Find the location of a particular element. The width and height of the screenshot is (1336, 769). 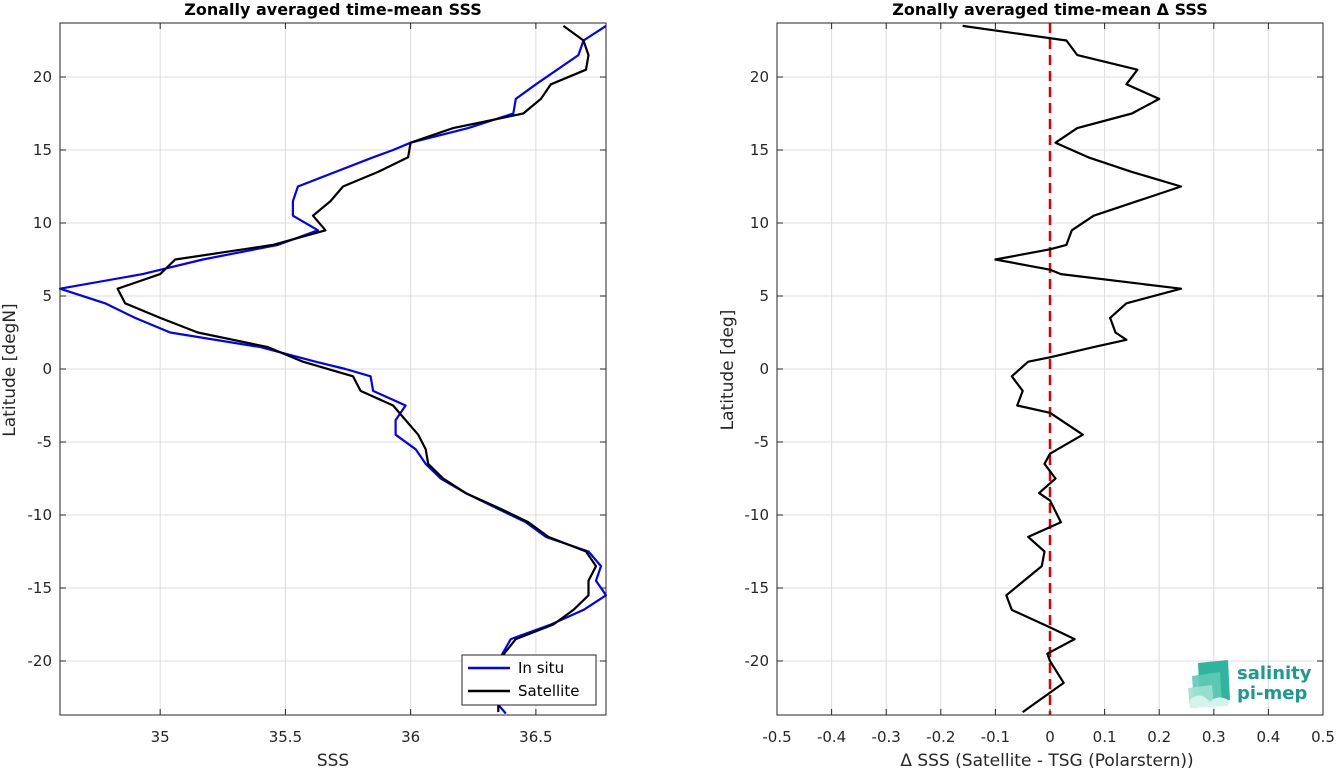

x-tick-label: -0.4 is located at coordinates (831, 737).